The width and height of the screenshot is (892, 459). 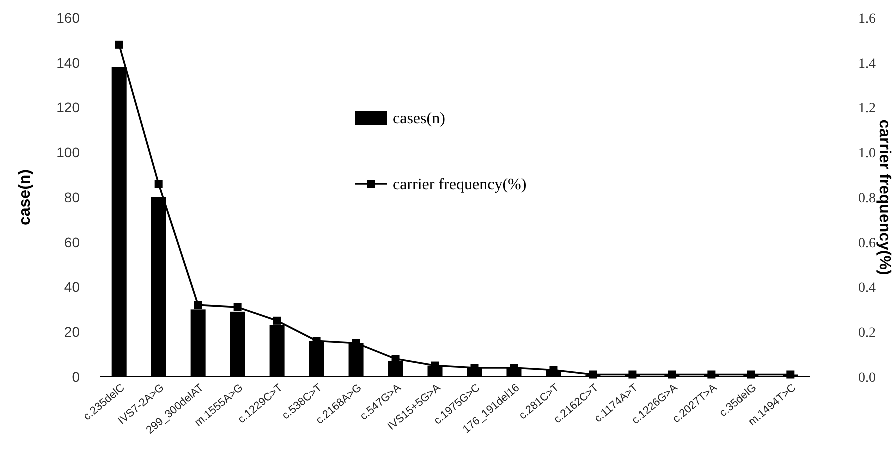 What do you see at coordinates (68, 108) in the screenshot?
I see `y-tick-label: 120` at bounding box center [68, 108].